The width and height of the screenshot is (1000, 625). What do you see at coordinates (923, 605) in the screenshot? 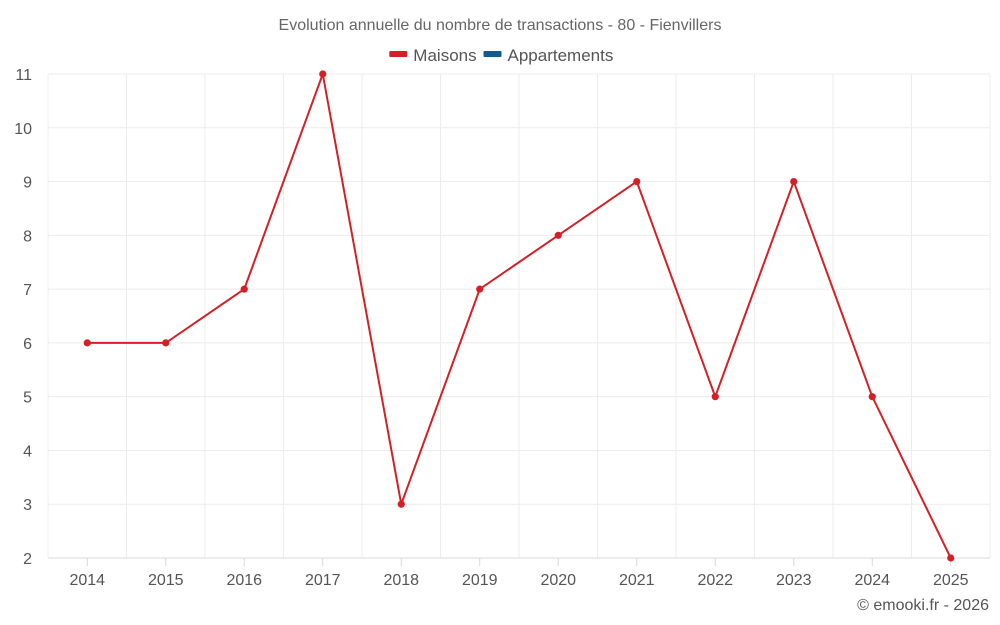
I see `credit-text: © emooki.fr - 2026` at bounding box center [923, 605].